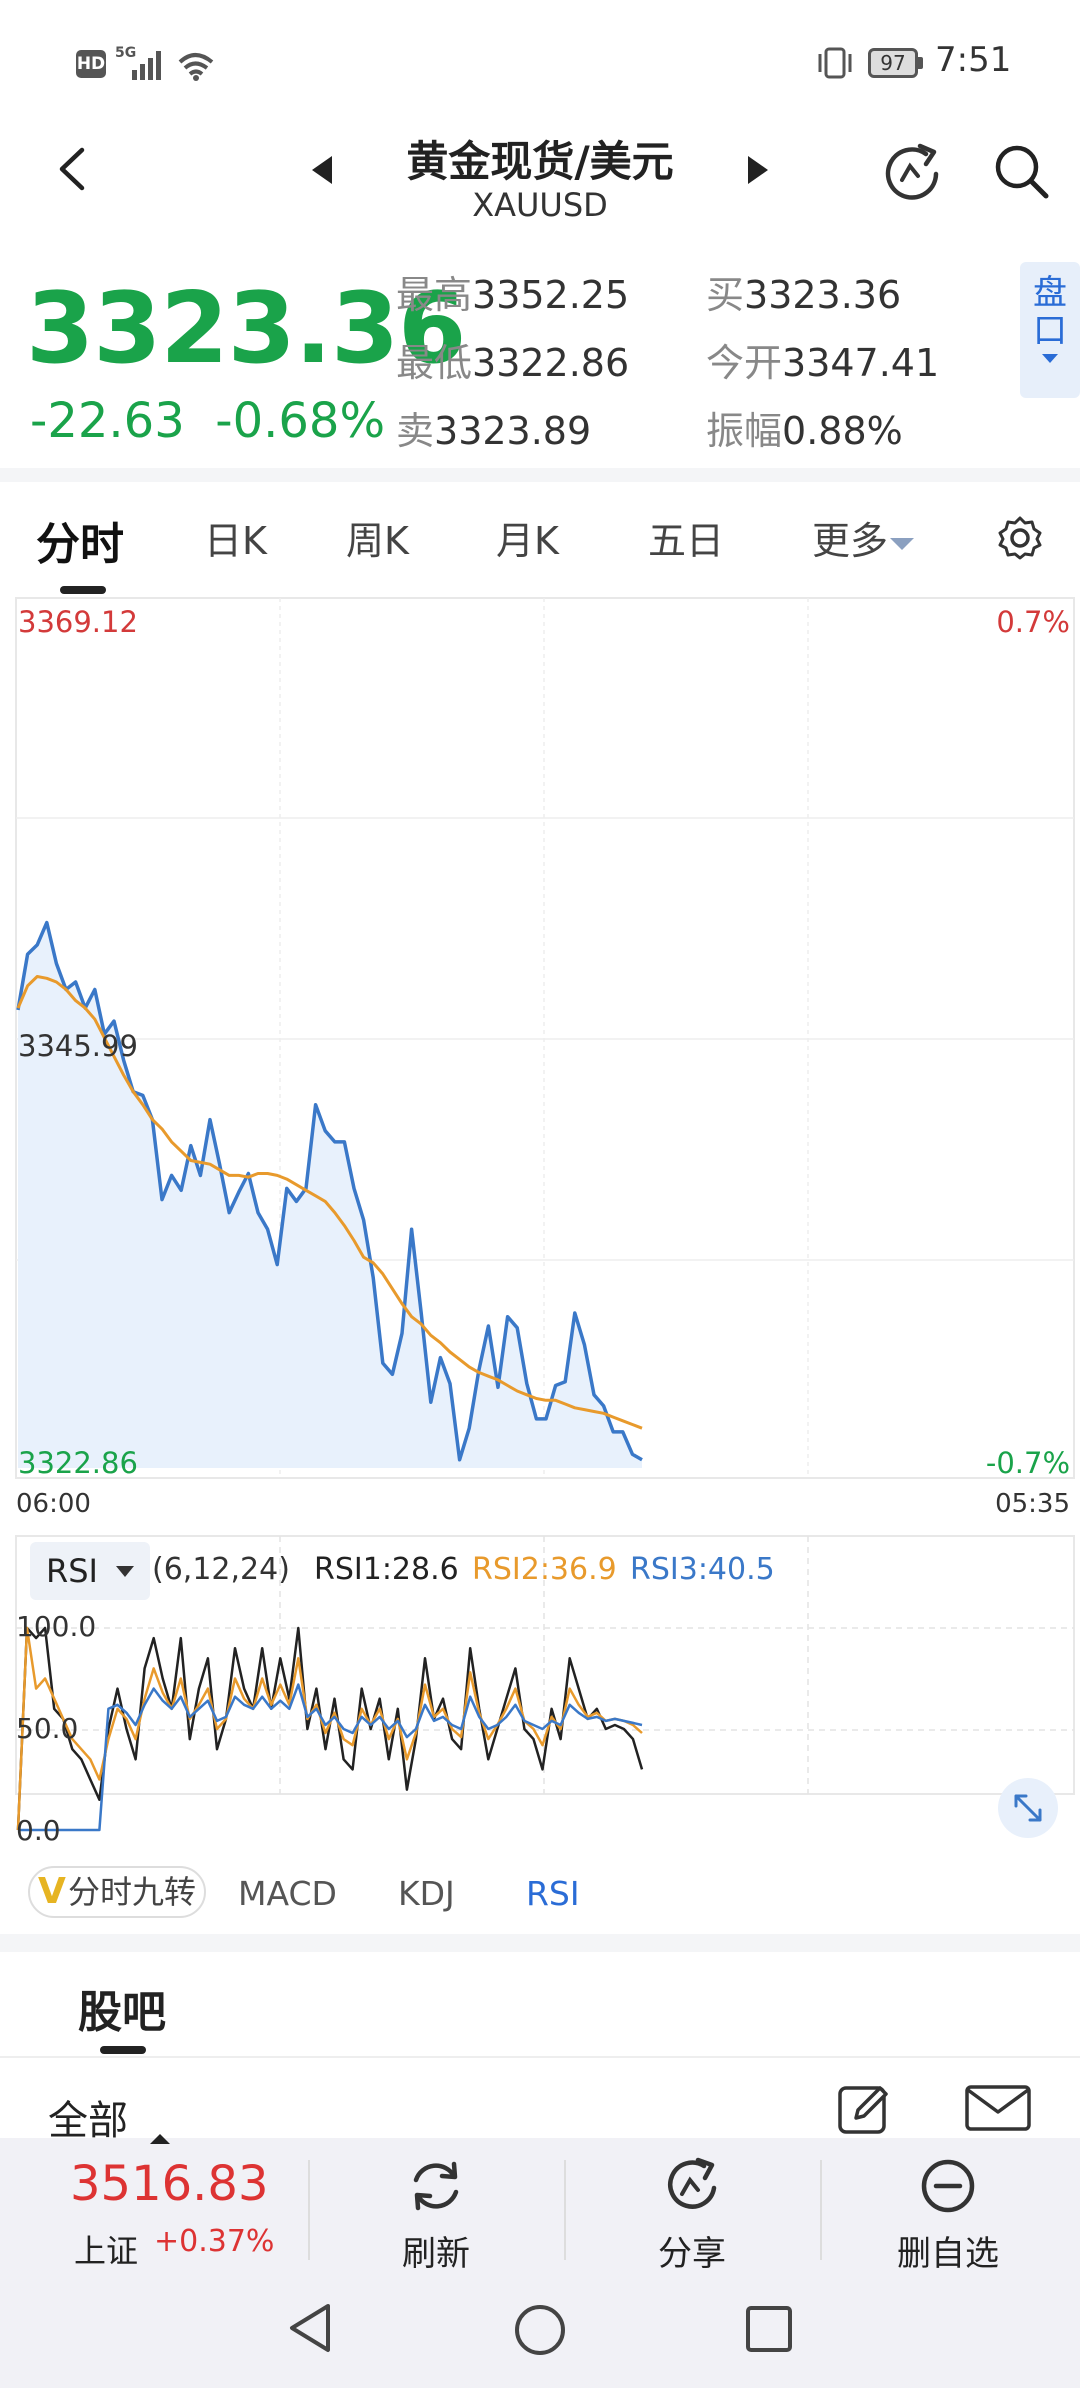 This screenshot has height=2388, width=1080. Describe the element at coordinates (540, 2263) in the screenshot. I see `bottom-bar` at that location.